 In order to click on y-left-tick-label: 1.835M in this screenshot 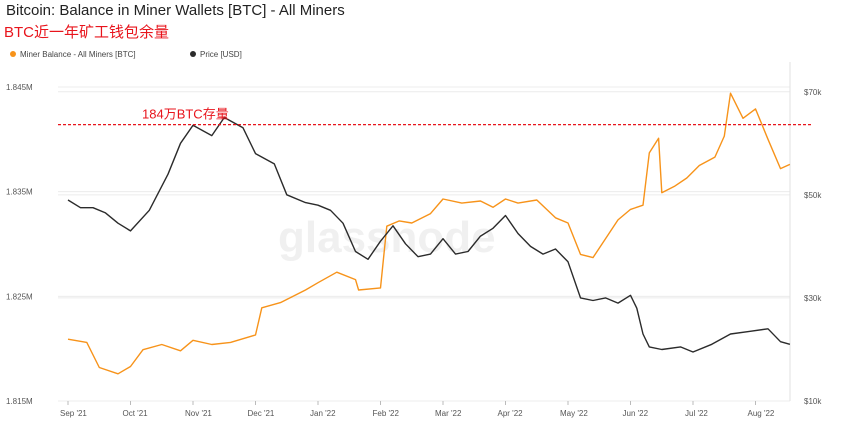, I will do `click(19, 192)`.